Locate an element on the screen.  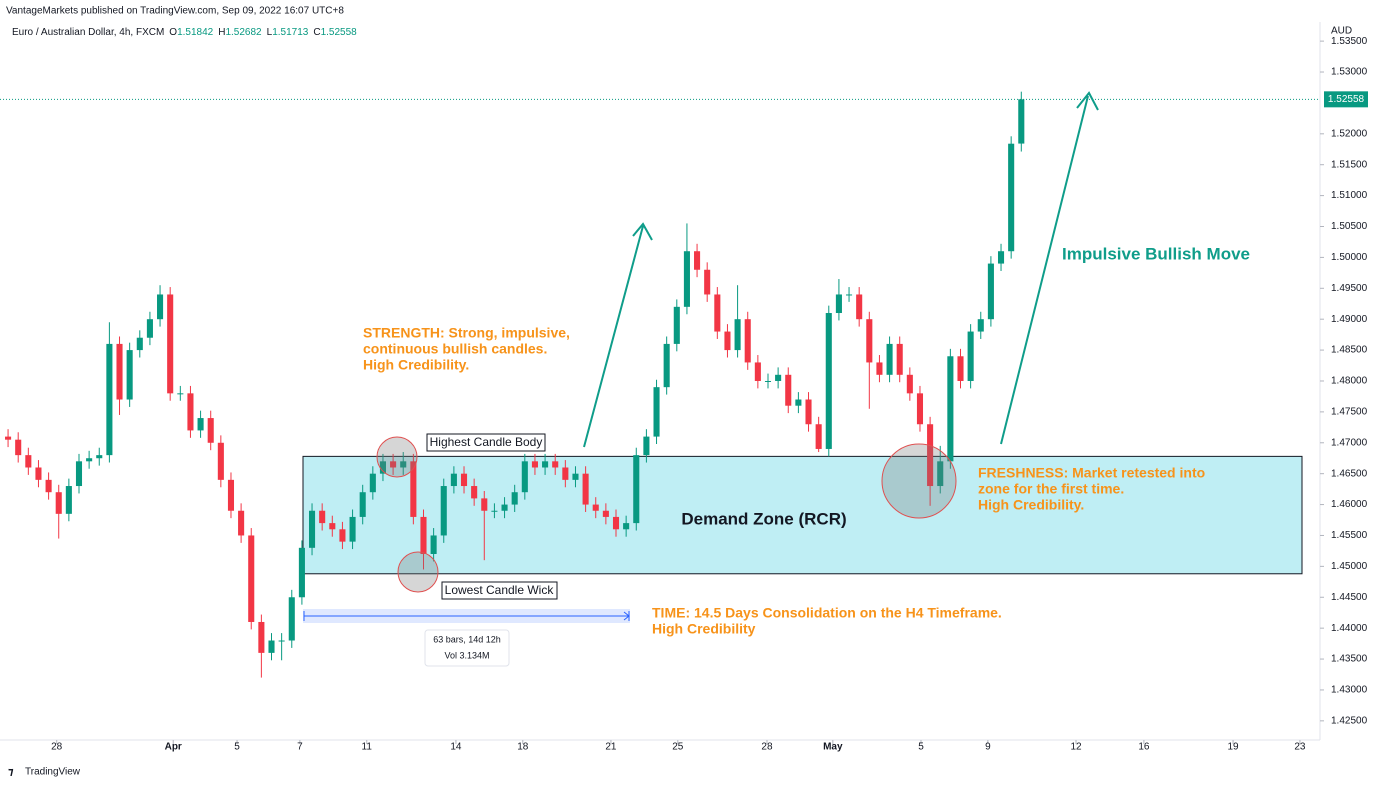
y-tick-label: 1.45000 is located at coordinates (1349, 566).